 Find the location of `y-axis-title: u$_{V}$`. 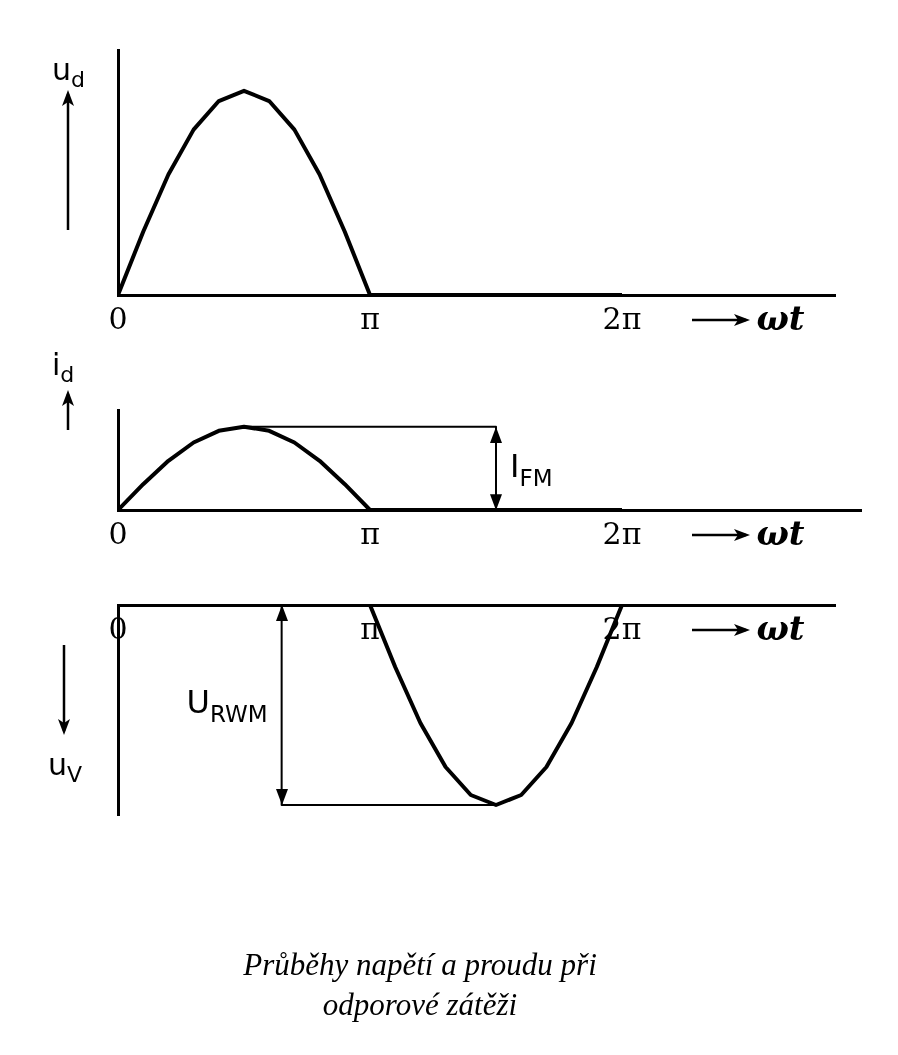

y-axis-title: u$_{V}$ is located at coordinates (65, 767).